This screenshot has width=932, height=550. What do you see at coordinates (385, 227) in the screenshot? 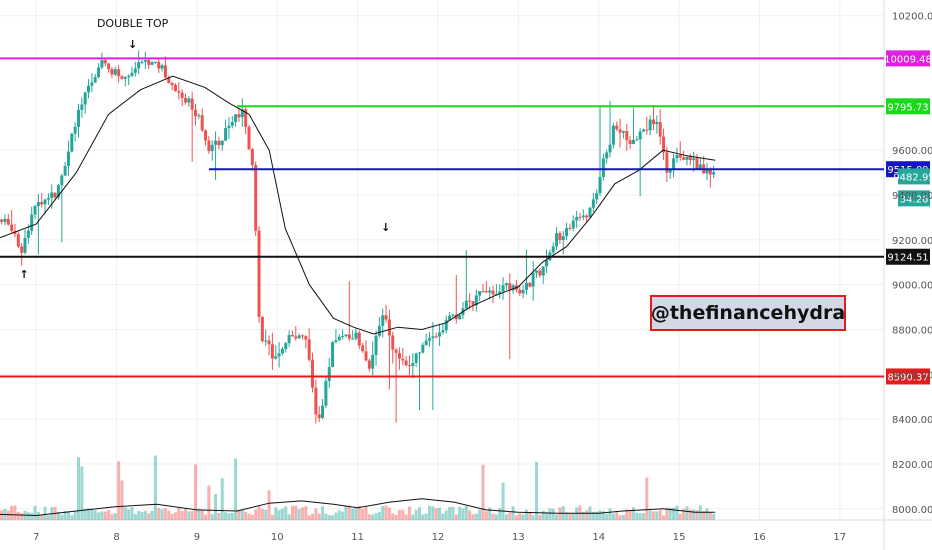
I see `arrow-down-icon: ↓` at bounding box center [385, 227].